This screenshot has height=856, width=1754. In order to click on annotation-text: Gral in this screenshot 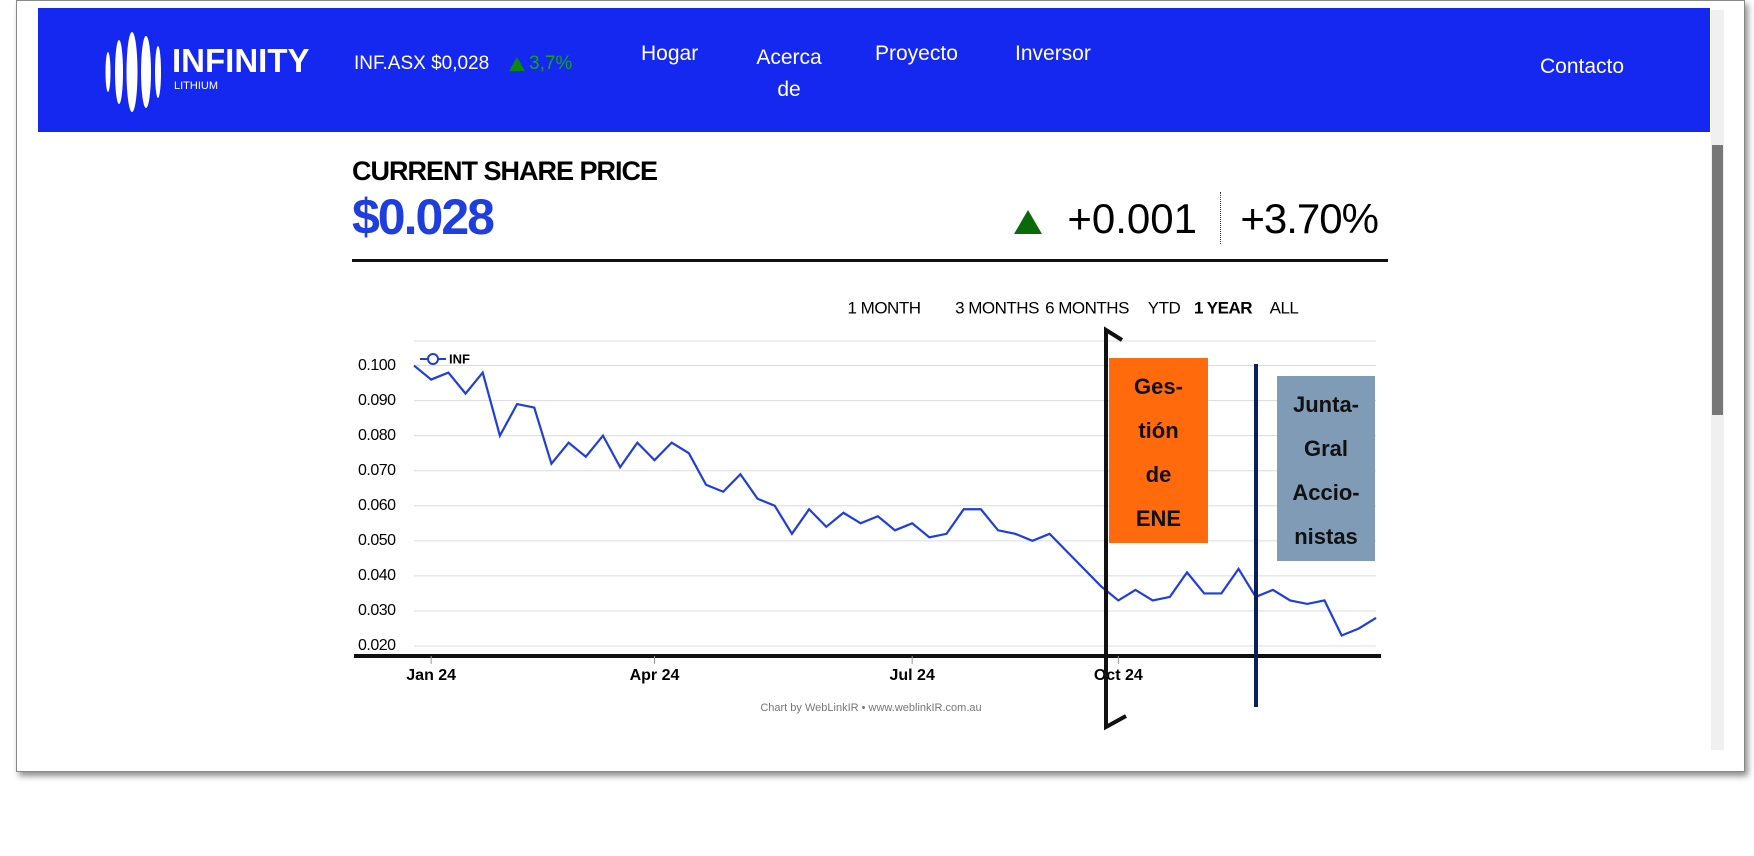, I will do `click(1326, 448)`.